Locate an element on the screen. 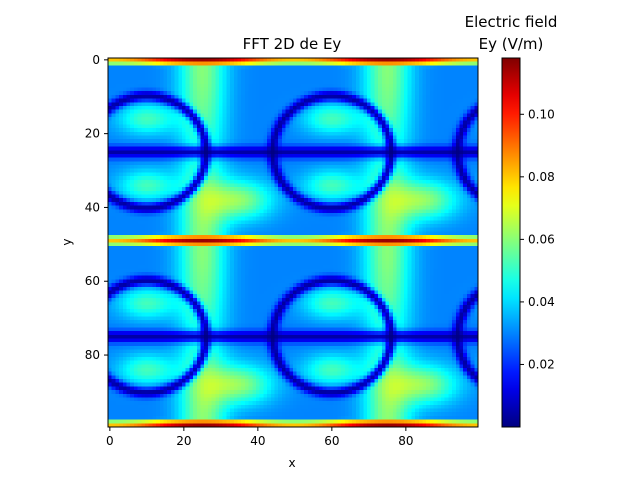 The width and height of the screenshot is (640, 480). colorbar-ticks: 0.02 0.04 0.06 0.08 0.10 is located at coordinates (537, 239).